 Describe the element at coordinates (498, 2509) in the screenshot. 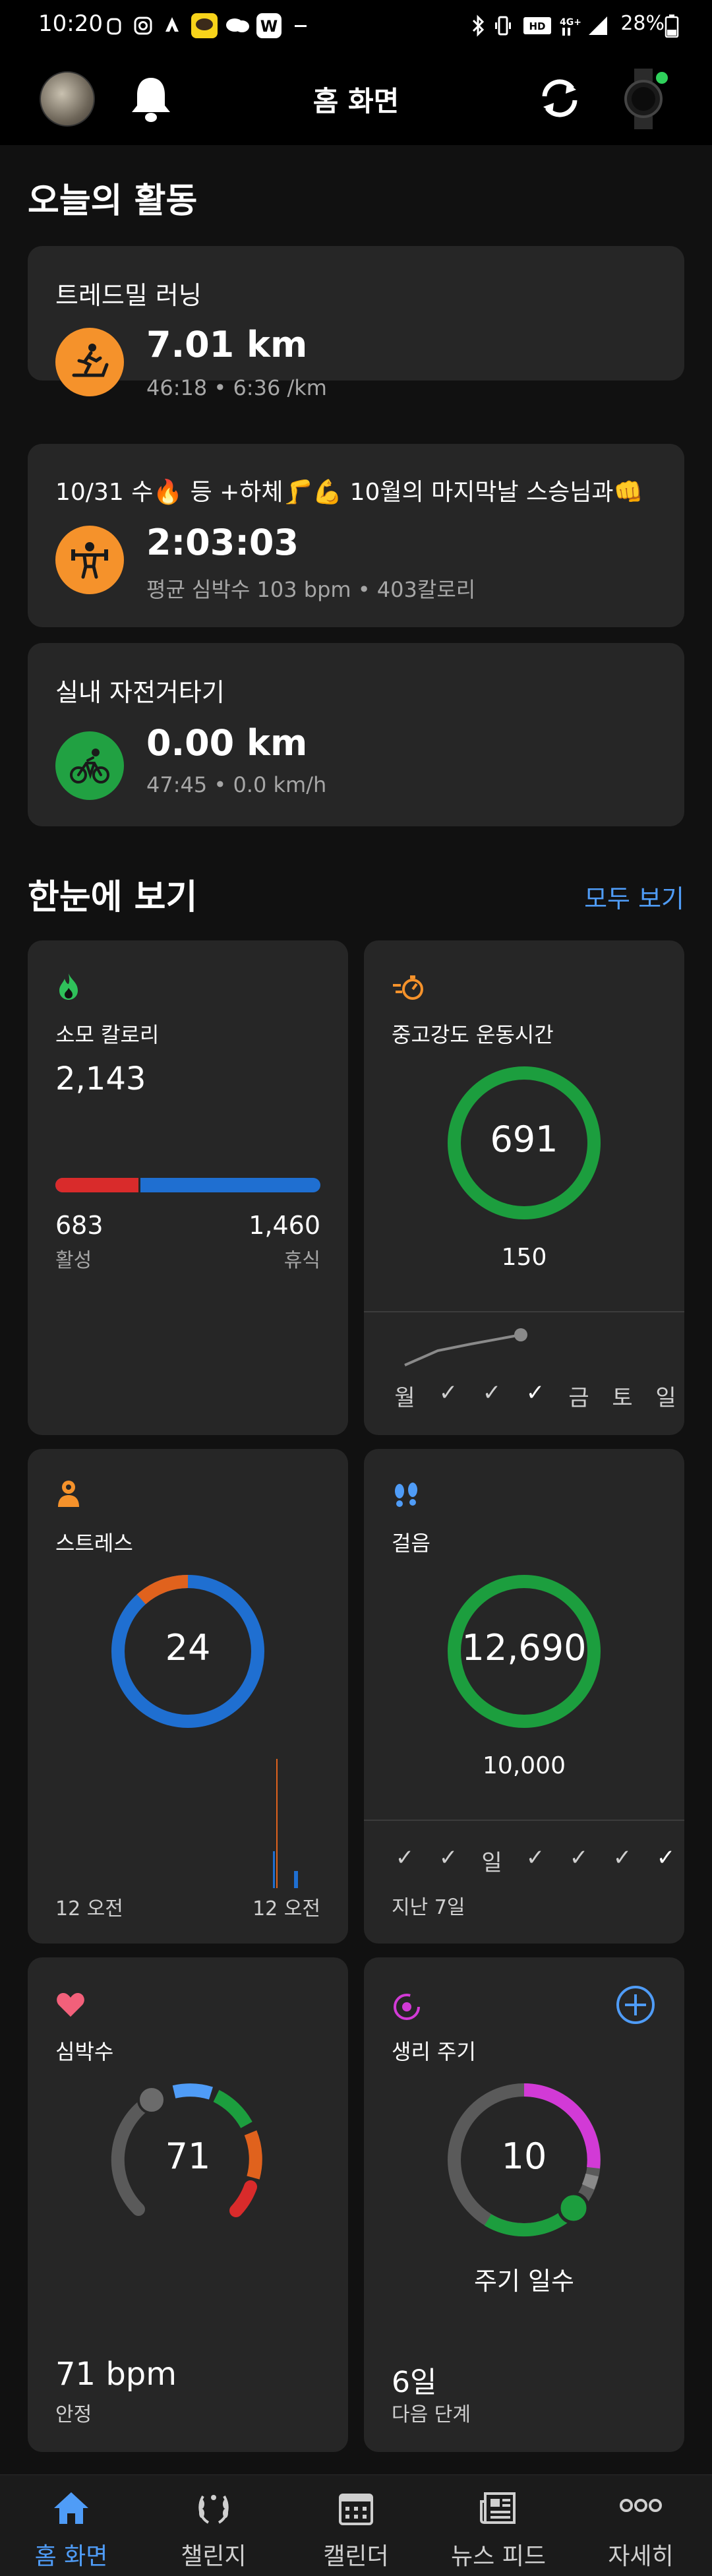

I see `newsfeed-icon` at that location.